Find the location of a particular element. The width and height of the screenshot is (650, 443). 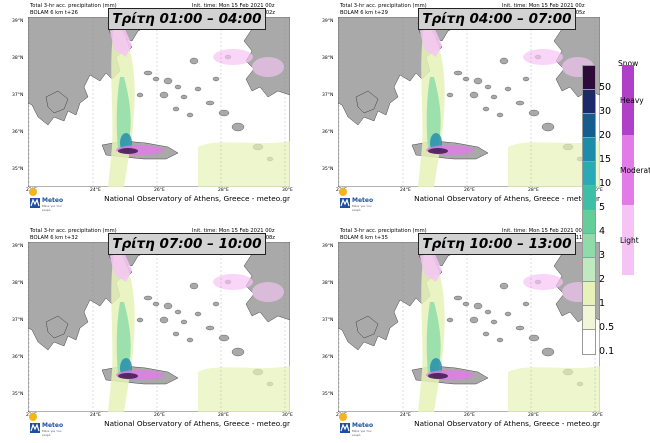

legend-tick-label: 10 is located at coordinates (605, 183).